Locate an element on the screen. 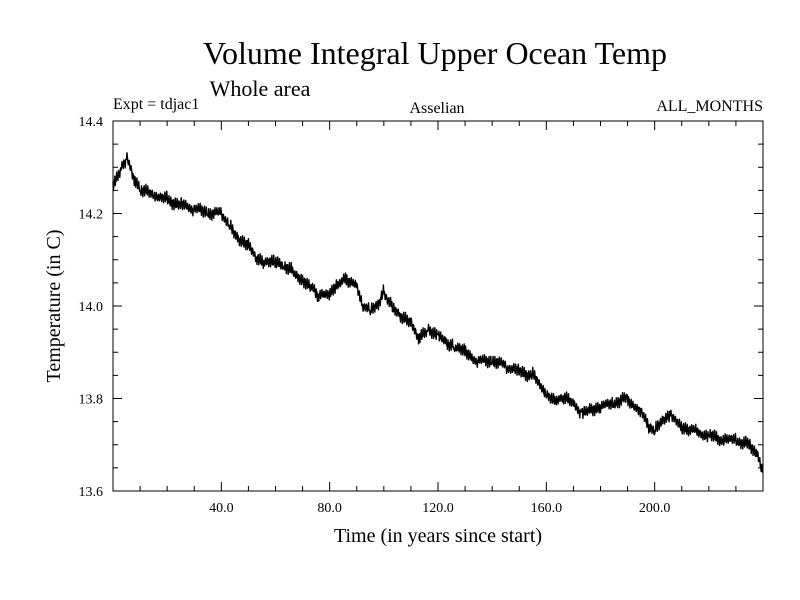 The width and height of the screenshot is (800, 600). y-tick-label: 13.6 is located at coordinates (91, 492).